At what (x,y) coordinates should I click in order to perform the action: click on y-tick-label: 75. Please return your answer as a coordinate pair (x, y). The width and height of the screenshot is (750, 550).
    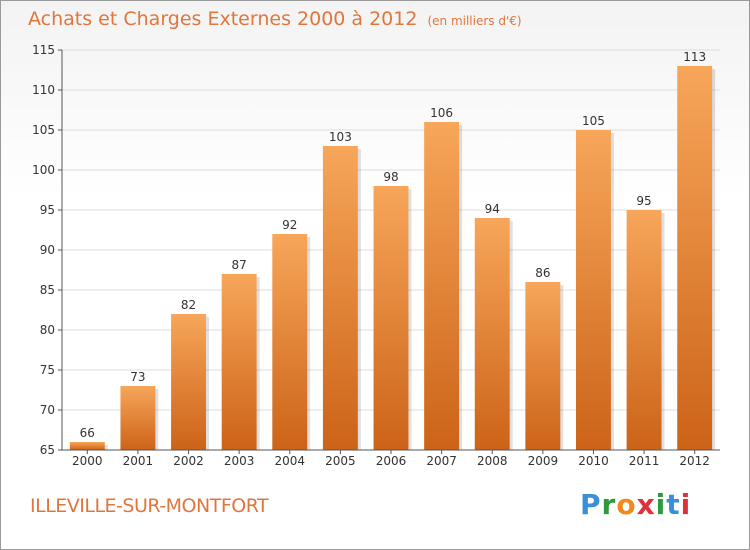
    Looking at the image, I should click on (47, 370).